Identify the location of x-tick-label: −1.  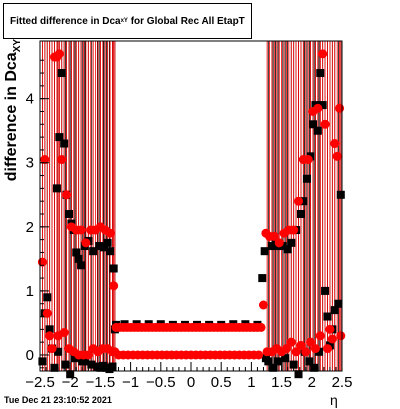
(130, 382).